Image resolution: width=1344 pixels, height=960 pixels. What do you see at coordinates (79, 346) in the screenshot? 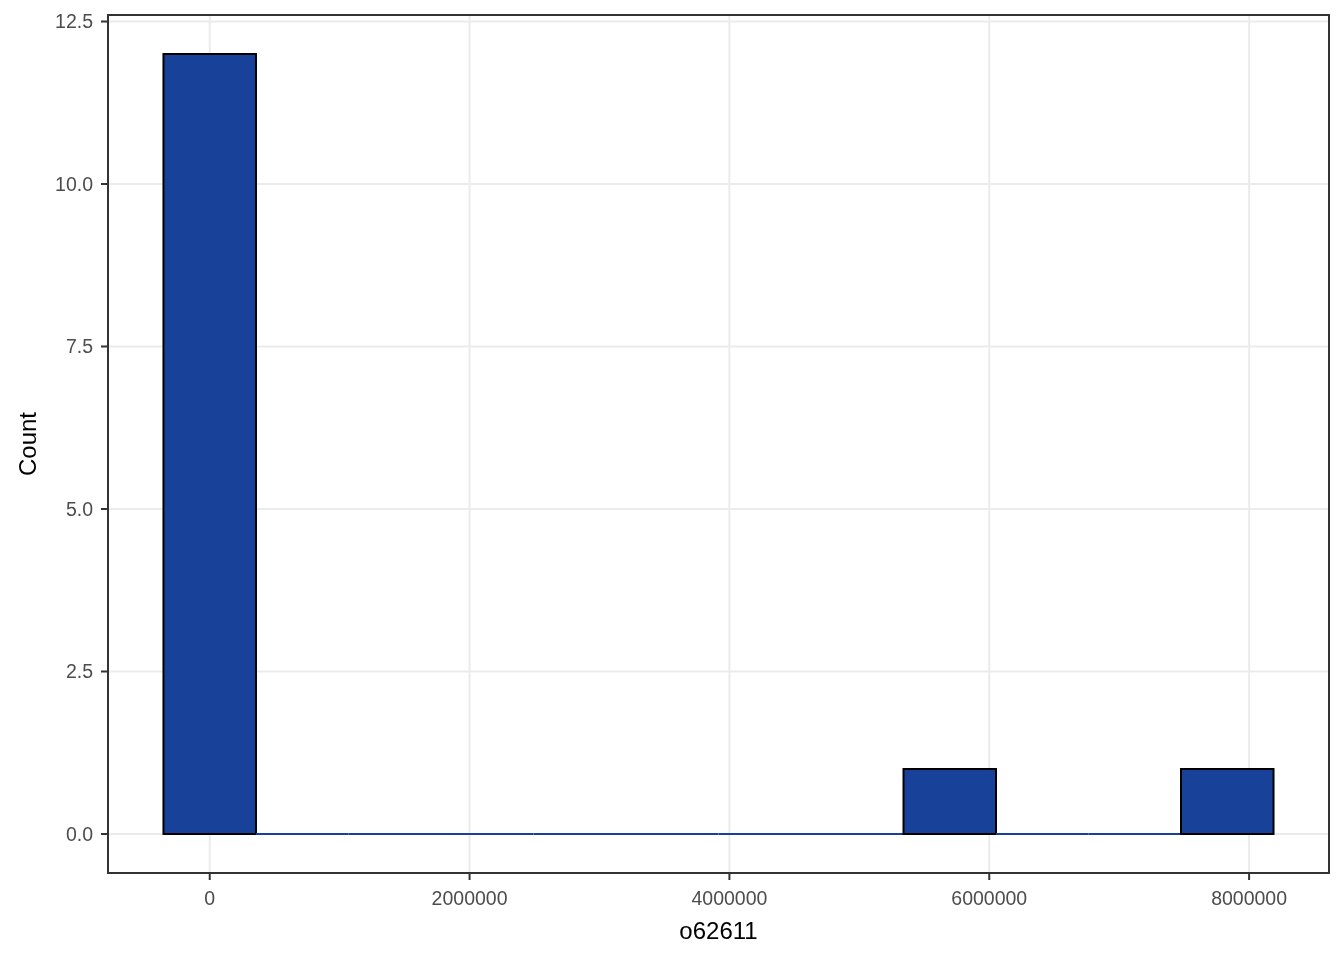
I see `y-tick-label: 7.5` at bounding box center [79, 346].